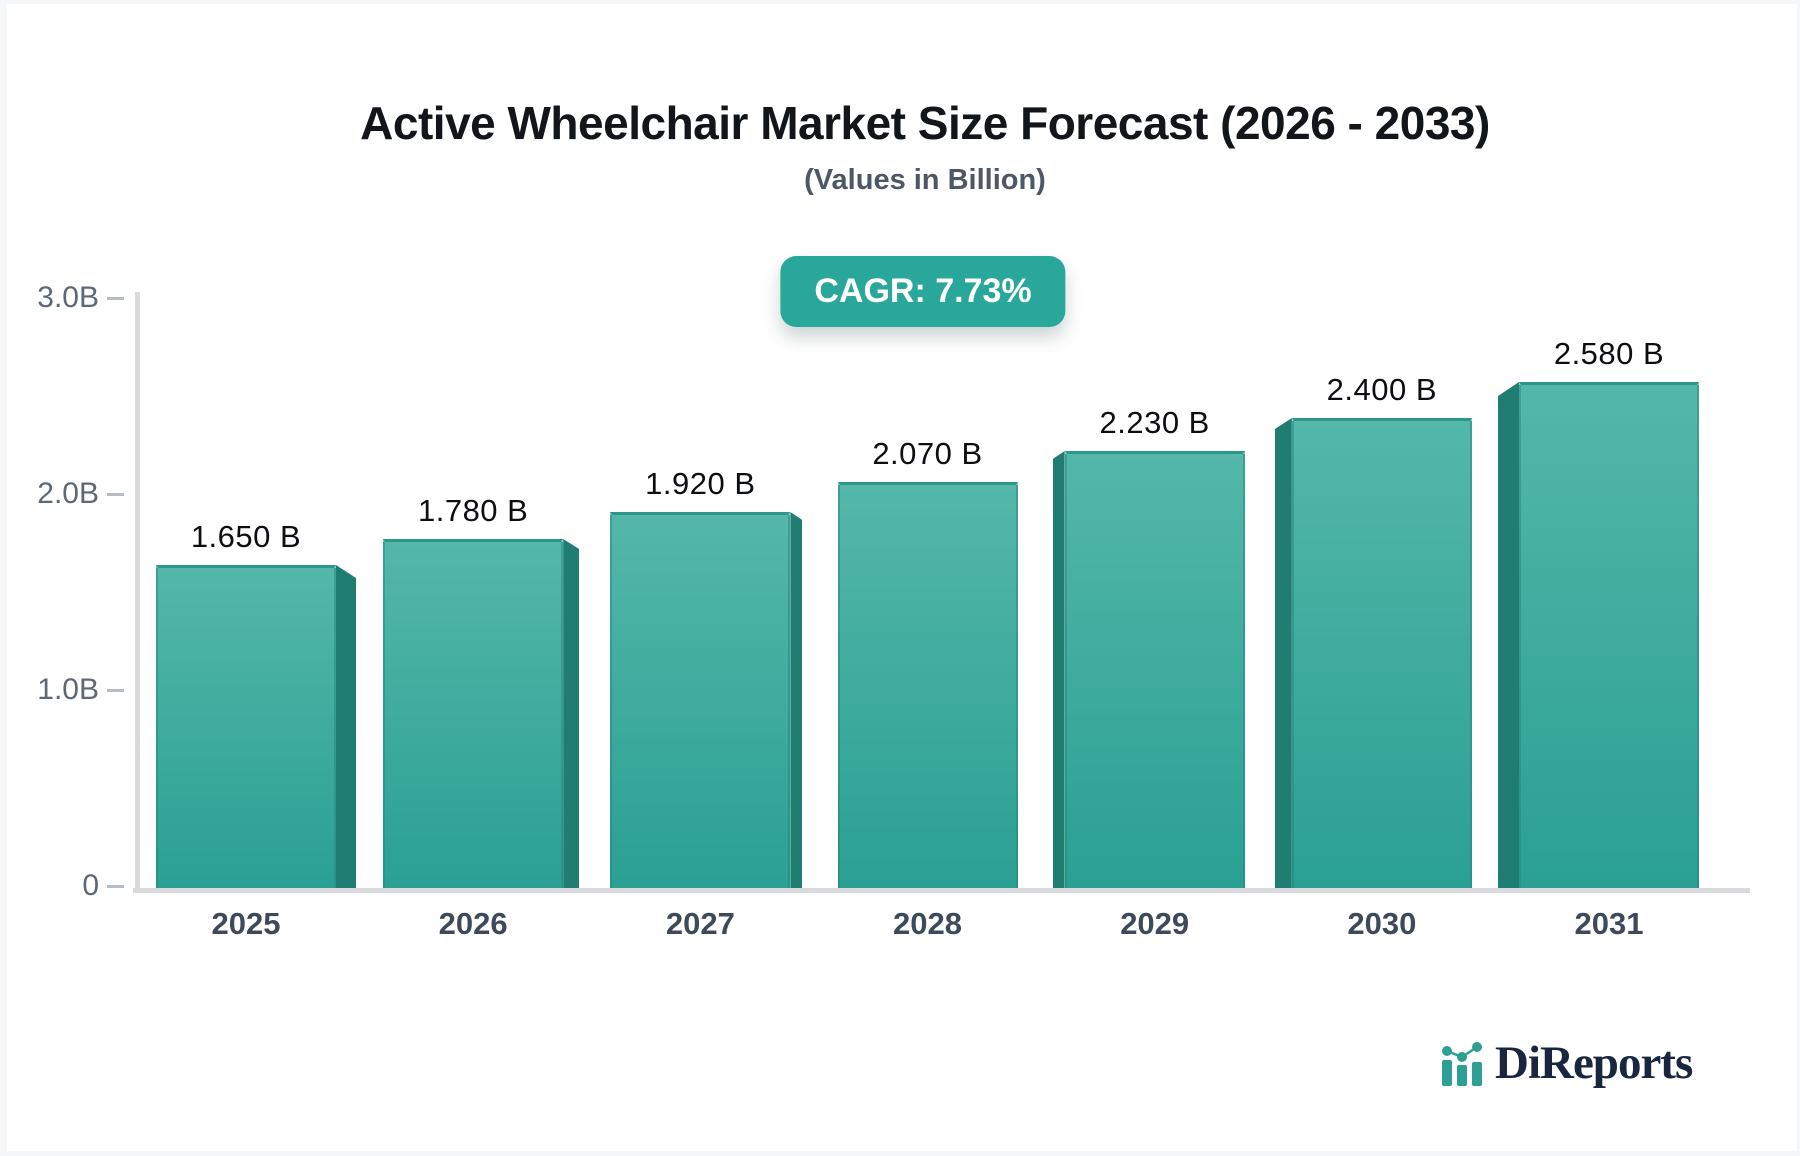 The image size is (1800, 1156). Describe the element at coordinates (1609, 923) in the screenshot. I see `x-axis-label-2031: 2031` at that location.